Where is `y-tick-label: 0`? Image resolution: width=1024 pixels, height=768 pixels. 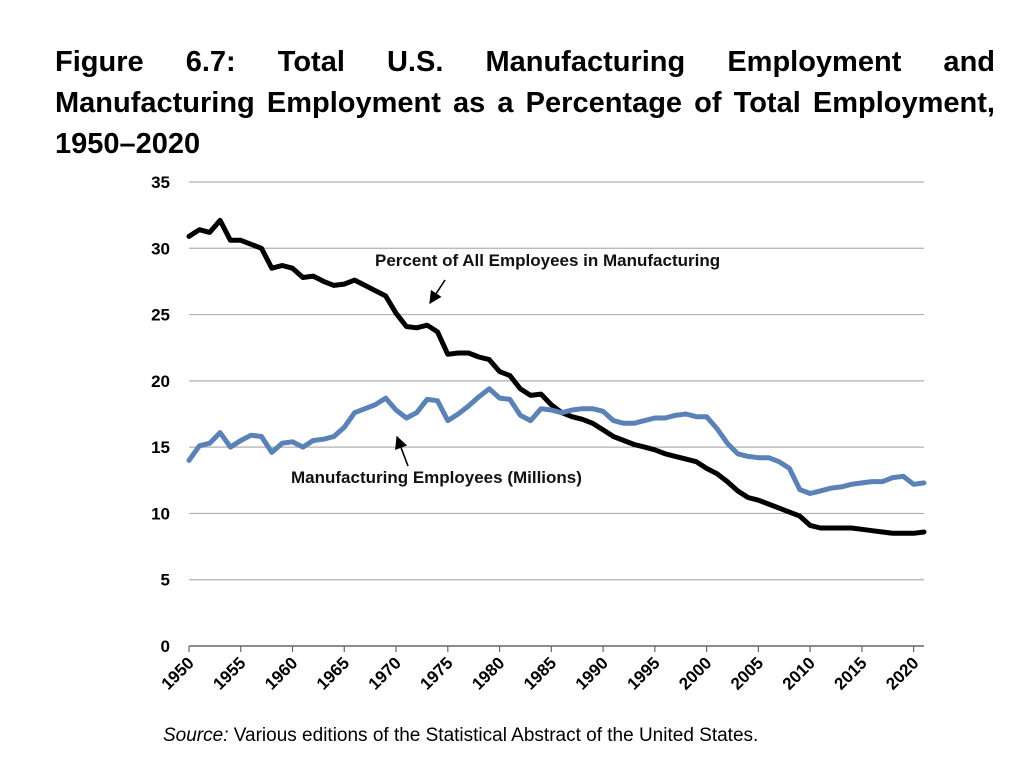
y-tick-label: 0 is located at coordinates (165, 646).